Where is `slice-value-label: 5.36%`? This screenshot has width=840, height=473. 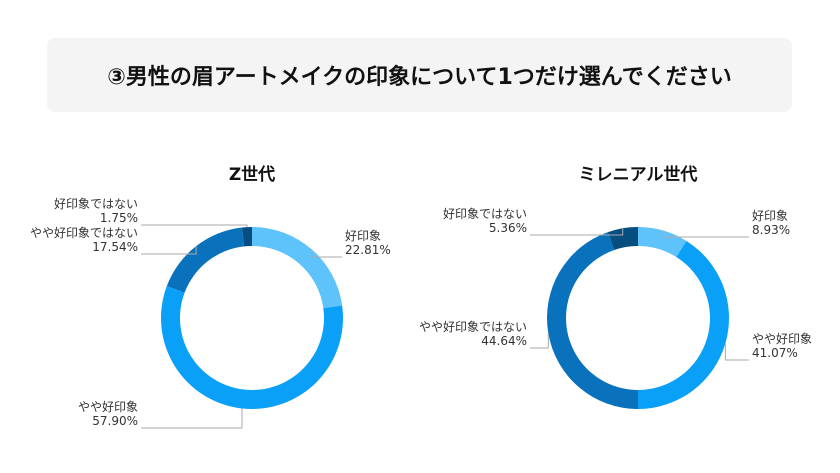
slice-value-label: 5.36% is located at coordinates (508, 228).